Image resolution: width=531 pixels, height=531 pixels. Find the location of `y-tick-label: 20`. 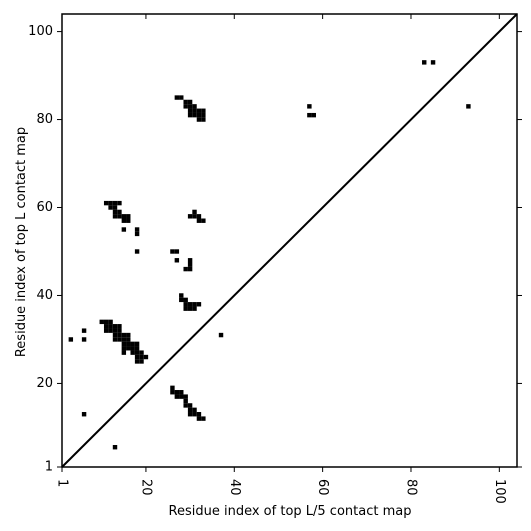

y-tick-label: 20 is located at coordinates (44, 383).